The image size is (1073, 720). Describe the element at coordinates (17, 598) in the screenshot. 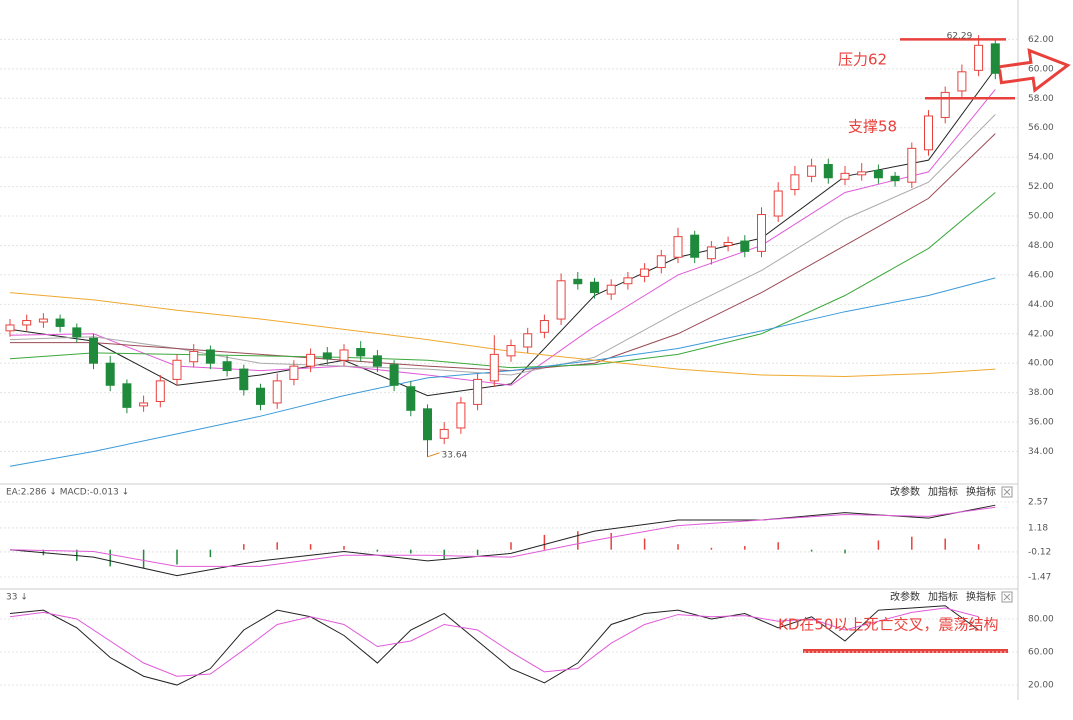

I see `indicator-label: 33 ↓` at that location.